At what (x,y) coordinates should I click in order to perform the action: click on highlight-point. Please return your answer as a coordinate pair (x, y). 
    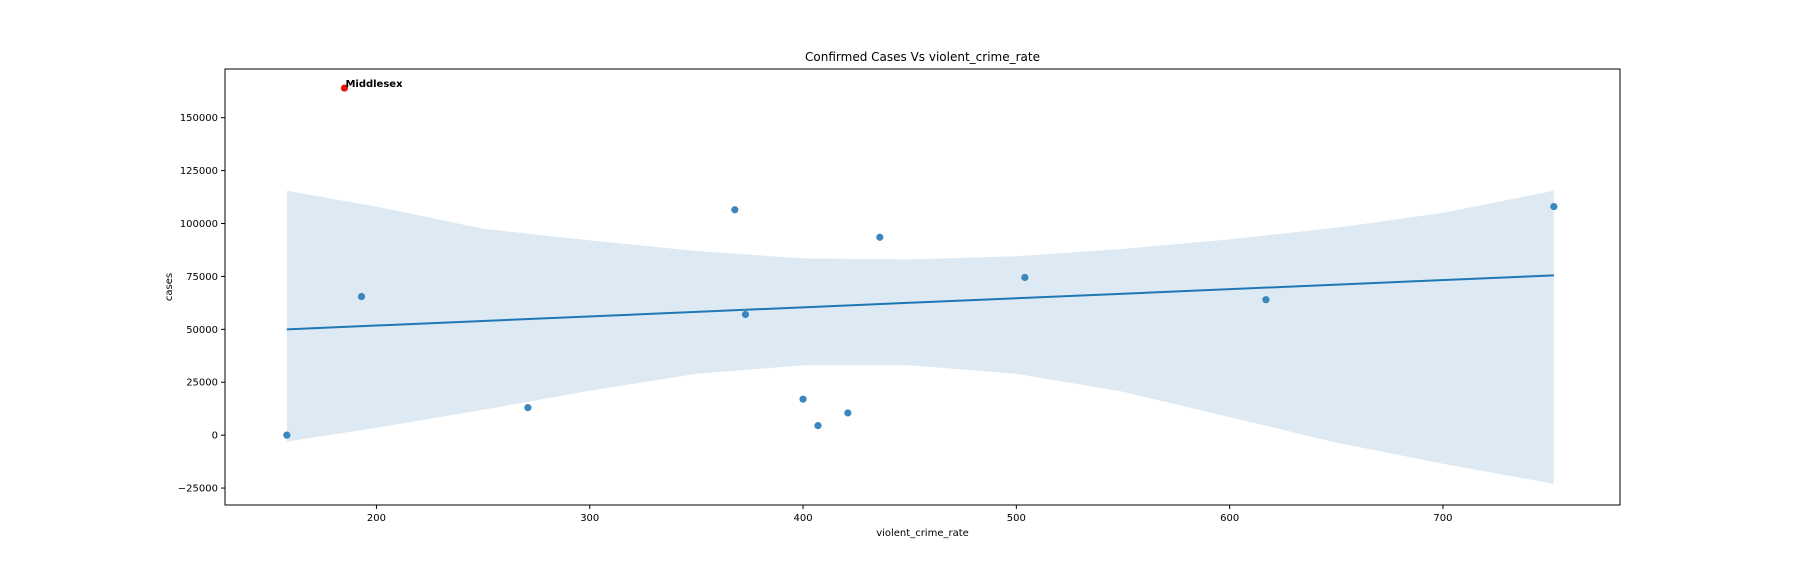
    Looking at the image, I should click on (344, 88).